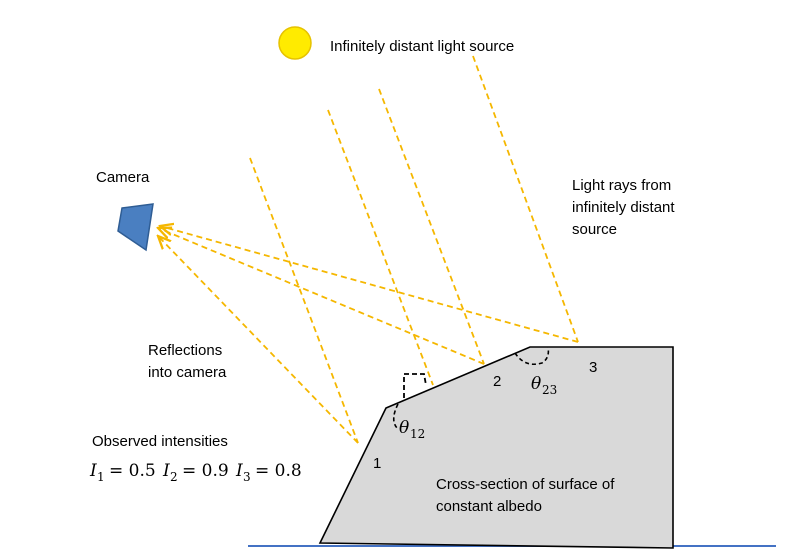 This screenshot has height=556, width=793. What do you see at coordinates (132, 471) in the screenshot?
I see `svg-text: = 0.5` at bounding box center [132, 471].